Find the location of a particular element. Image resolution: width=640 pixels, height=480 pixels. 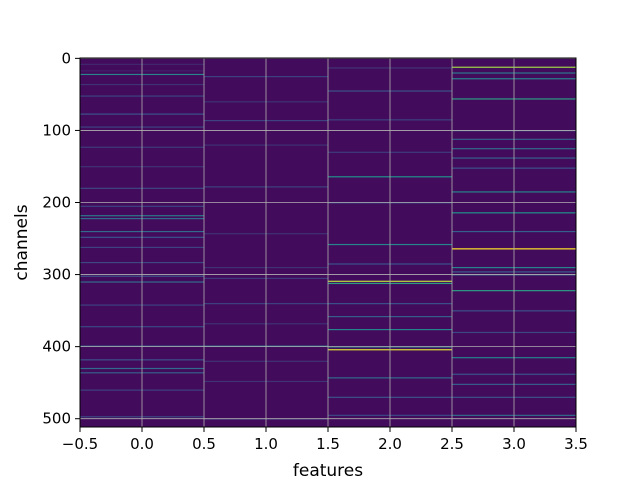

y-tick-label: 200 is located at coordinates (56, 203).